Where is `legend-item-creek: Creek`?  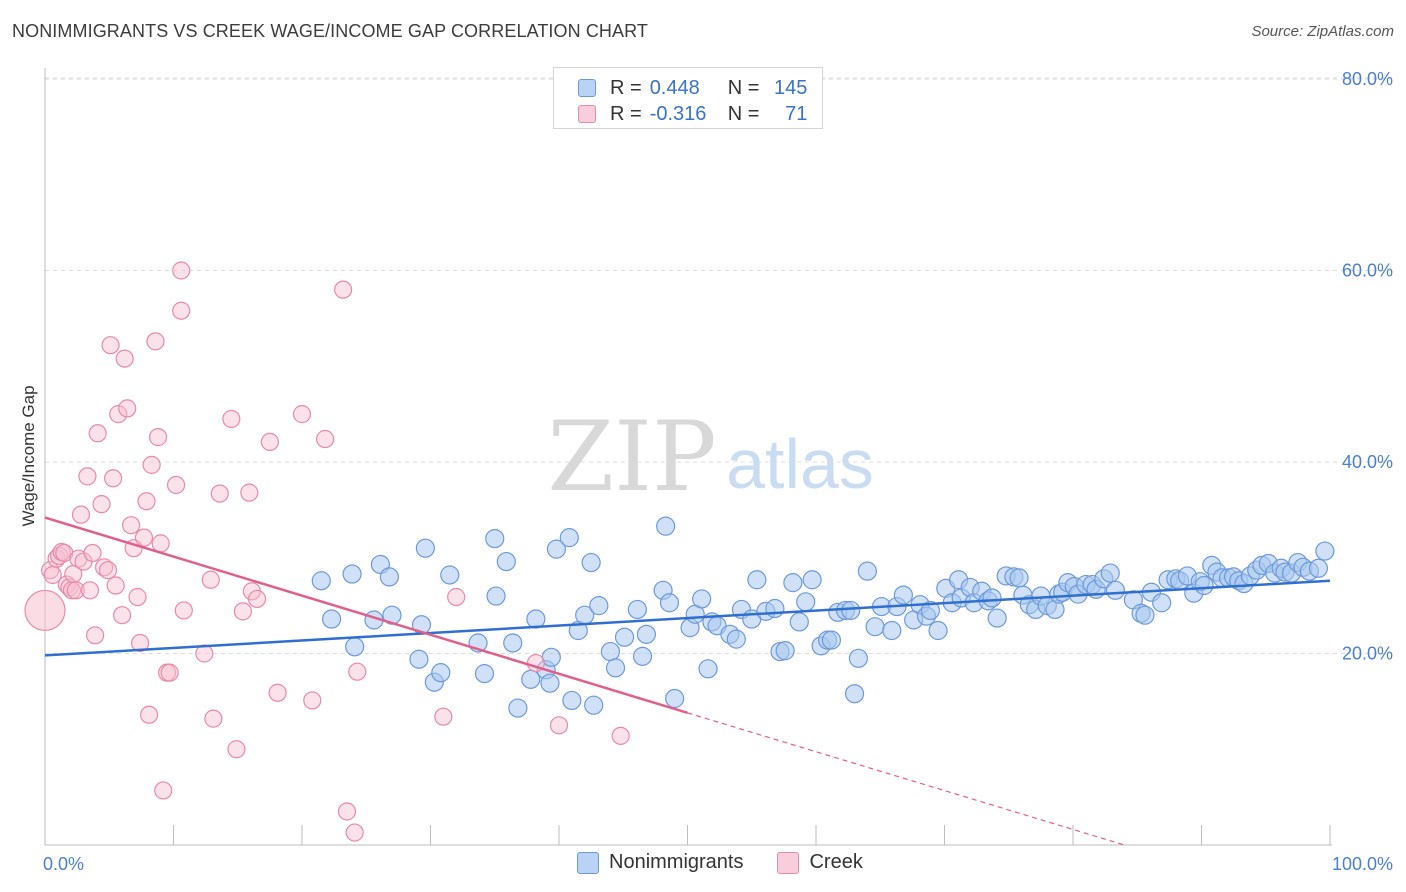
legend-item-creek: Creek is located at coordinates (820, 862).